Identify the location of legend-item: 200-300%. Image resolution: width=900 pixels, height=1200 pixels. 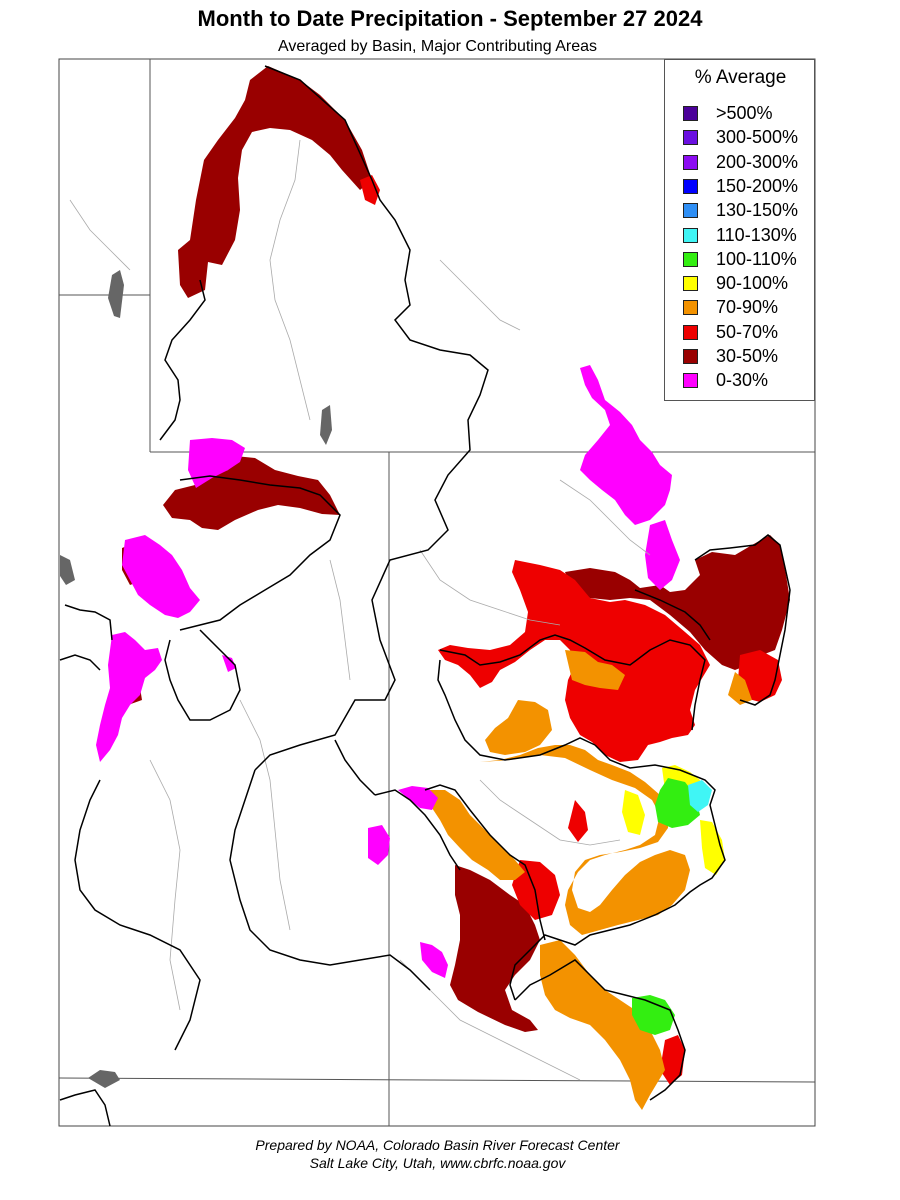
(748, 162).